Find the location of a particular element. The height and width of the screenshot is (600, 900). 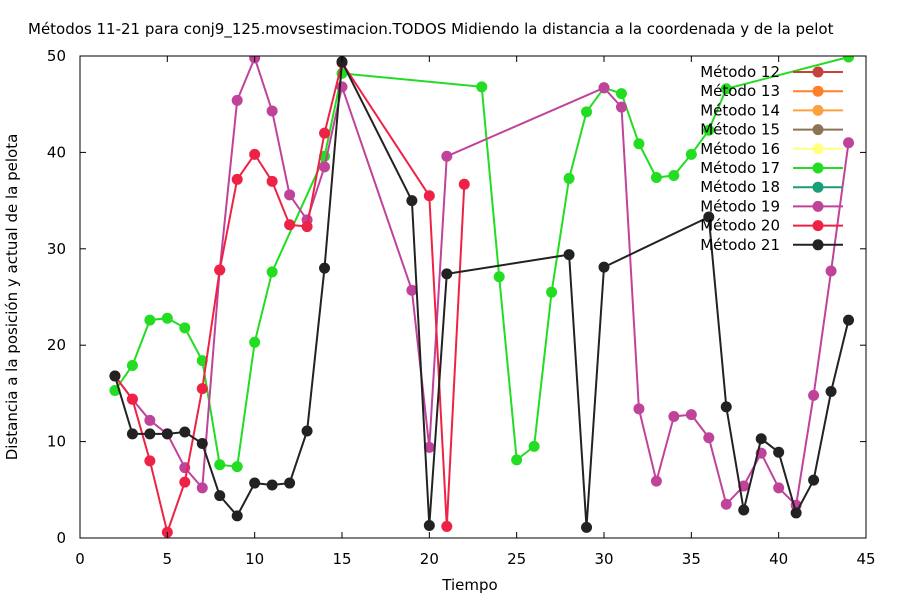

legend-item: Método 13 is located at coordinates (771, 91).